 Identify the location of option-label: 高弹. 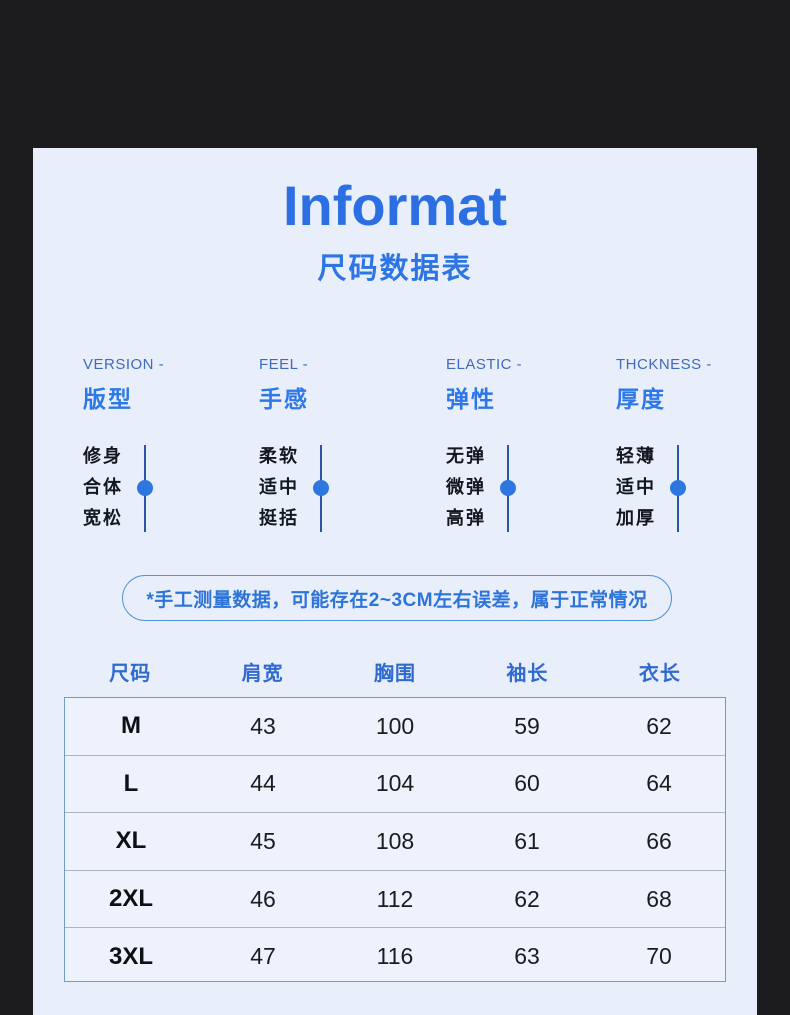
(466, 518).